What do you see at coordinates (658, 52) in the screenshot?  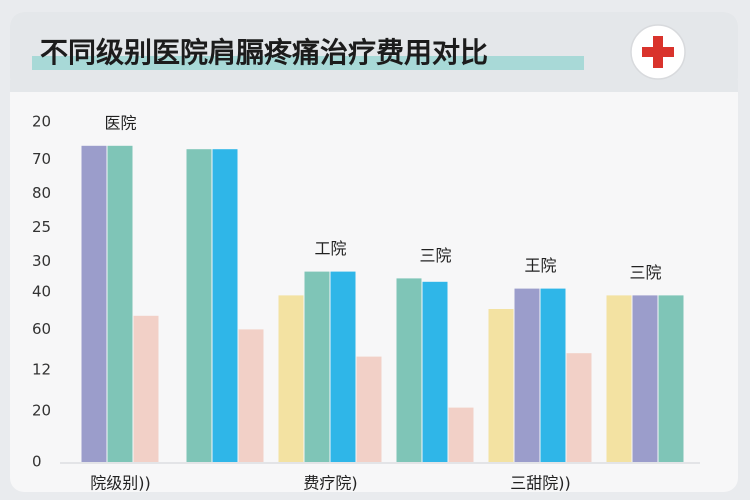 I see `medical-icon` at bounding box center [658, 52].